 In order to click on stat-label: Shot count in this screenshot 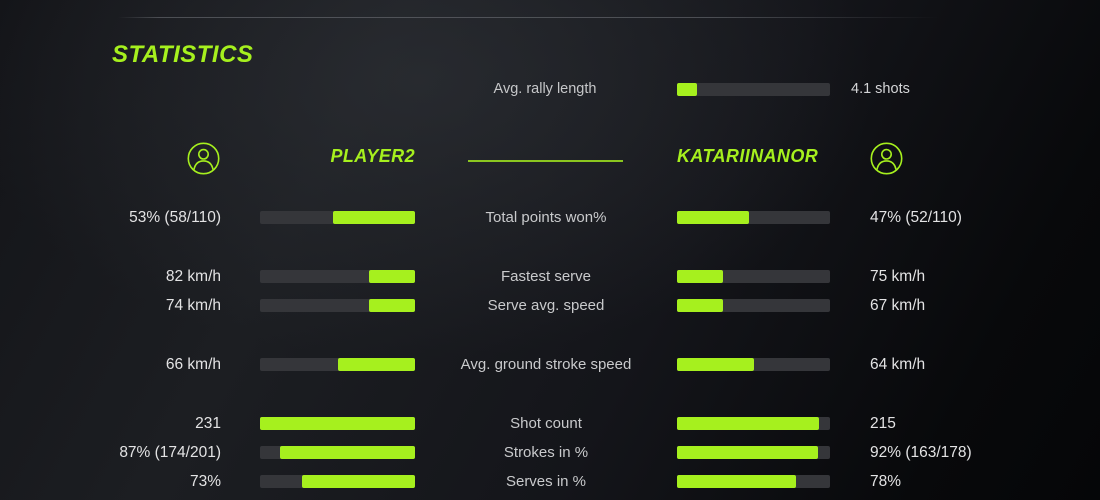, I will do `click(546, 423)`.